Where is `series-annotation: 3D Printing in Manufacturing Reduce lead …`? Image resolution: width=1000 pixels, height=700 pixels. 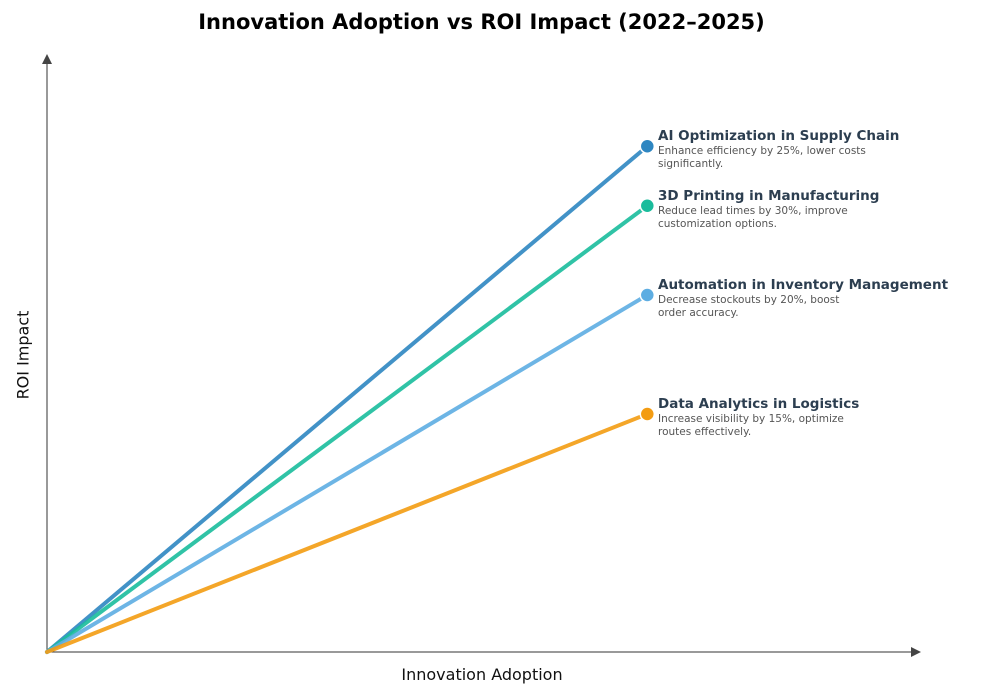 series-annotation: 3D Printing in Manufacturing Reduce lead … is located at coordinates (768, 209).